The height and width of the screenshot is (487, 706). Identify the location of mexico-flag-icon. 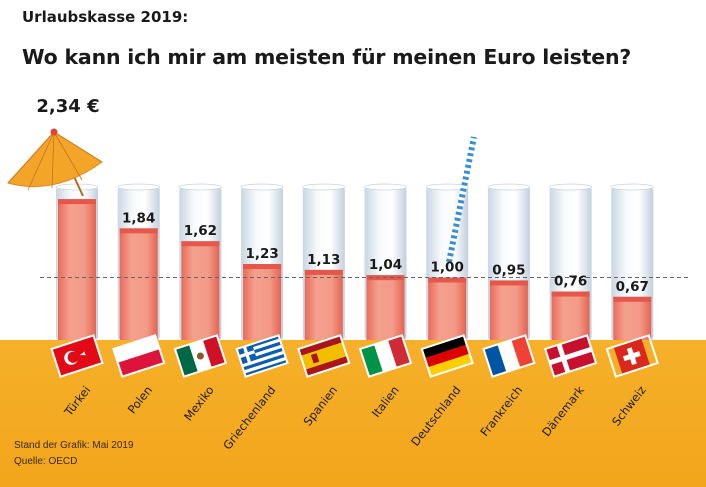
(200, 356).